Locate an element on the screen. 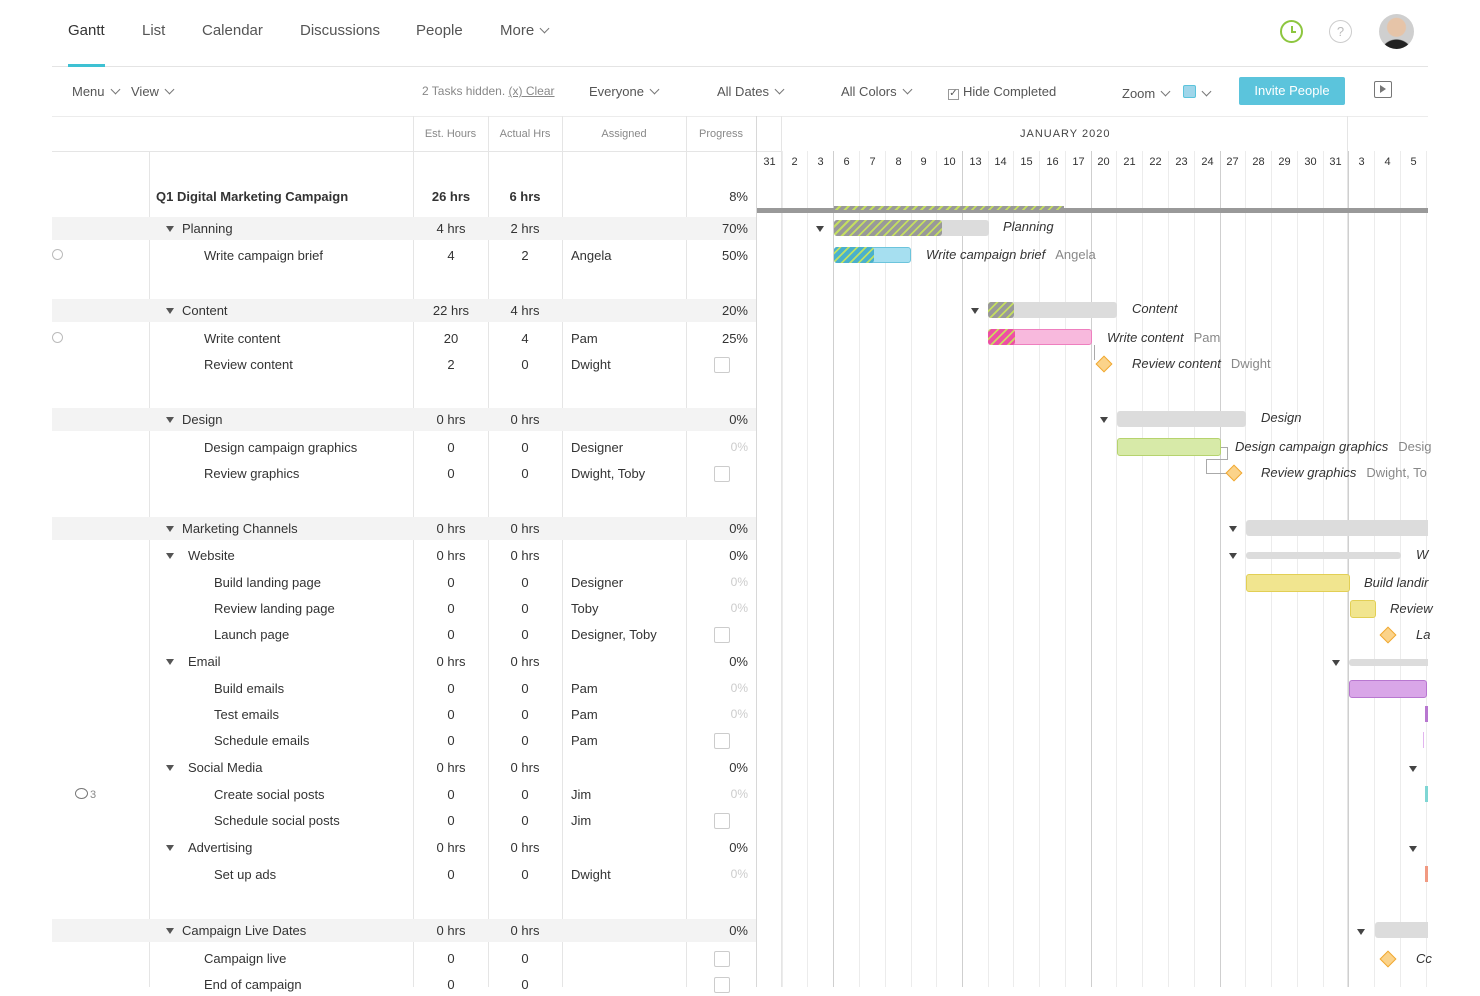  task-row: Write content 20 4 Pam 25% is located at coordinates (404, 338).